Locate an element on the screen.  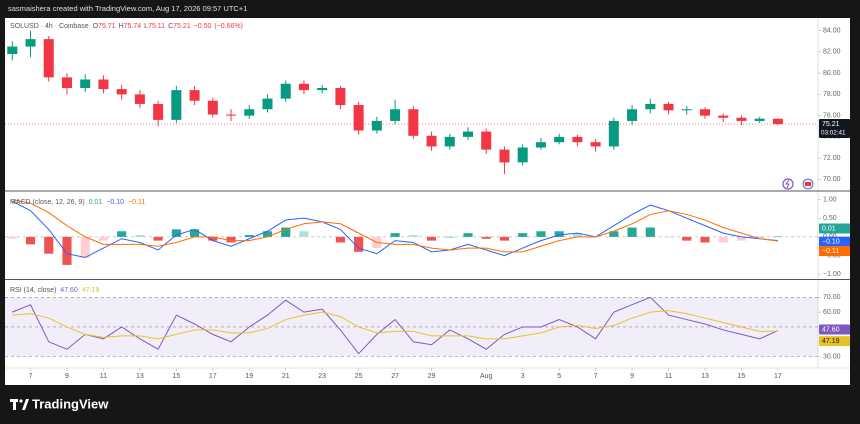
x-tick-label: 15 is located at coordinates (176, 376).